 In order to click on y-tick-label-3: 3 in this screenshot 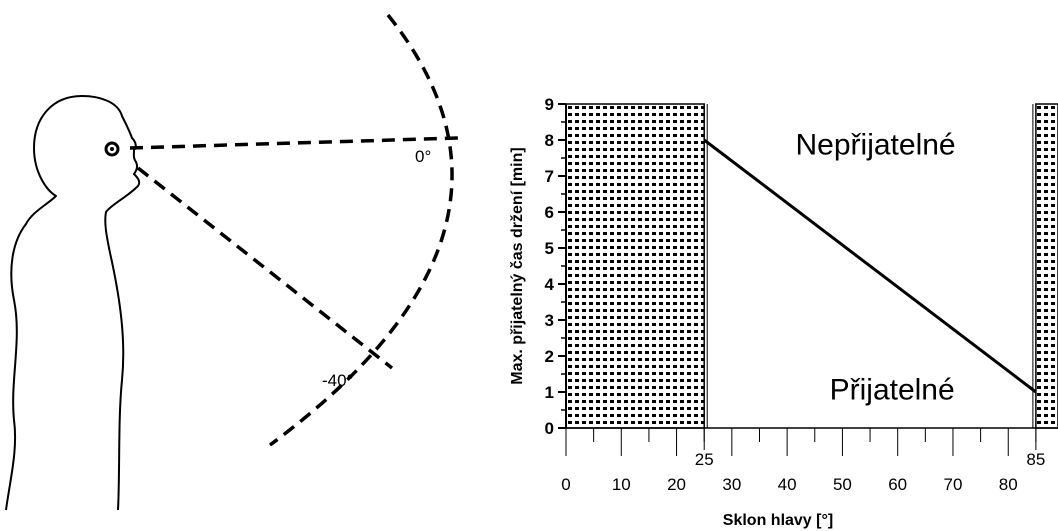, I will do `click(549, 320)`.